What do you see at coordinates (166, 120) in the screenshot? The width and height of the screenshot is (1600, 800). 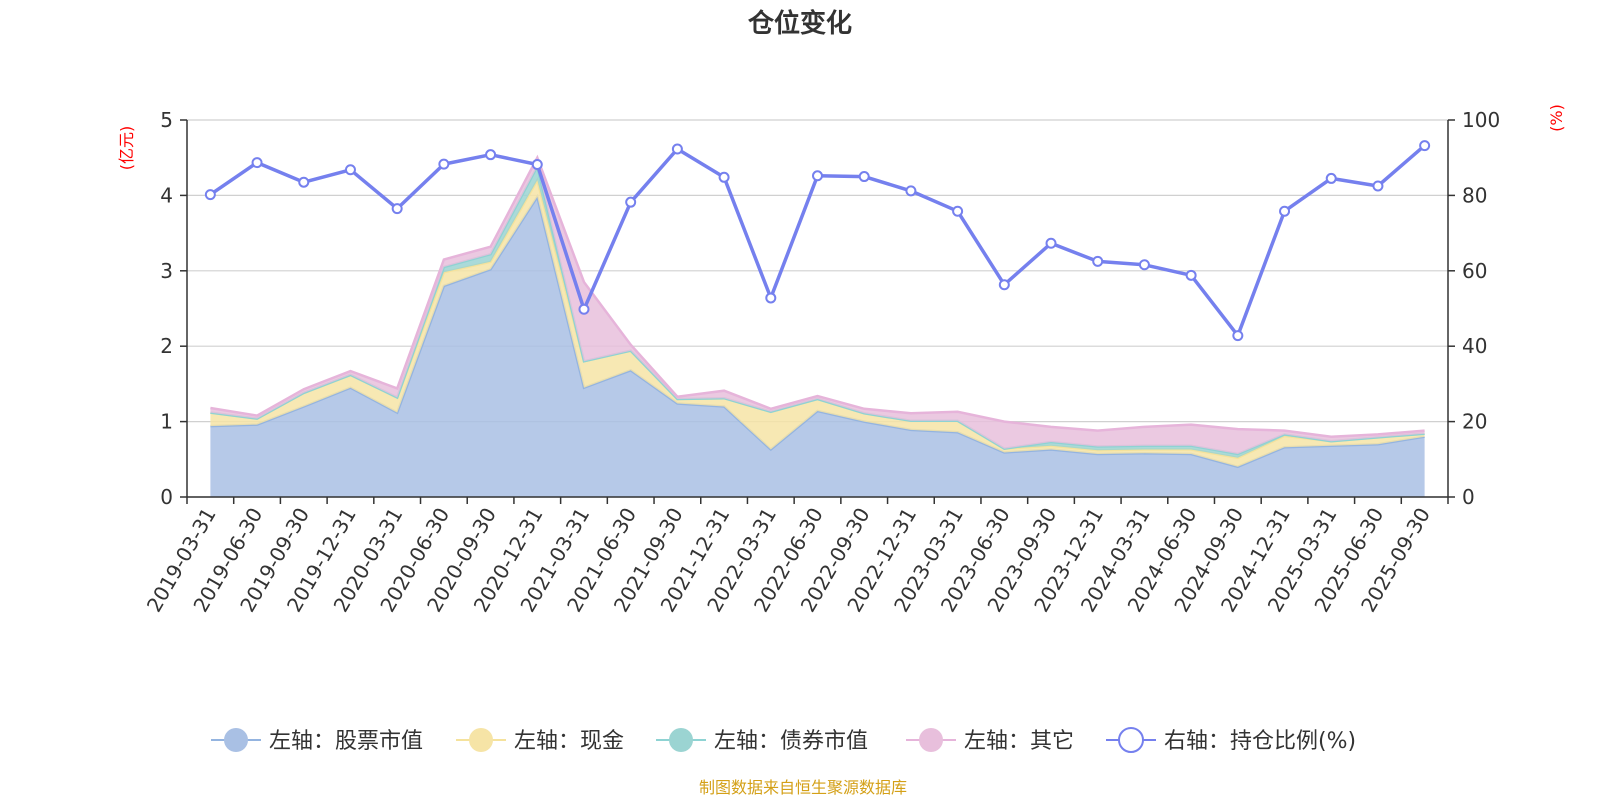 I see `left-tick-label-5: 5` at bounding box center [166, 120].